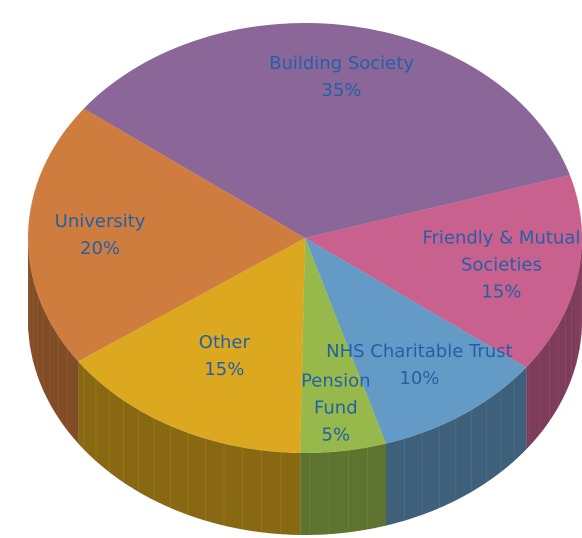 Image resolution: width=582 pixels, height=538 pixels. Describe the element at coordinates (341, 64) in the screenshot. I see `category-label: Building Society` at that location.